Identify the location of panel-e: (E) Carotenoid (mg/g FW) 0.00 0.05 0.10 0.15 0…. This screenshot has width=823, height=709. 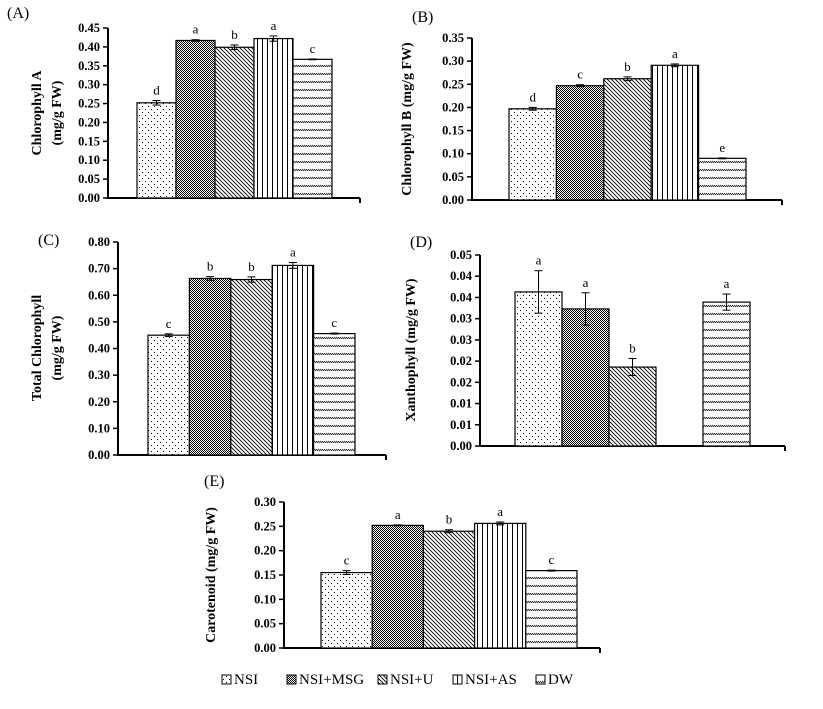
(402, 564).